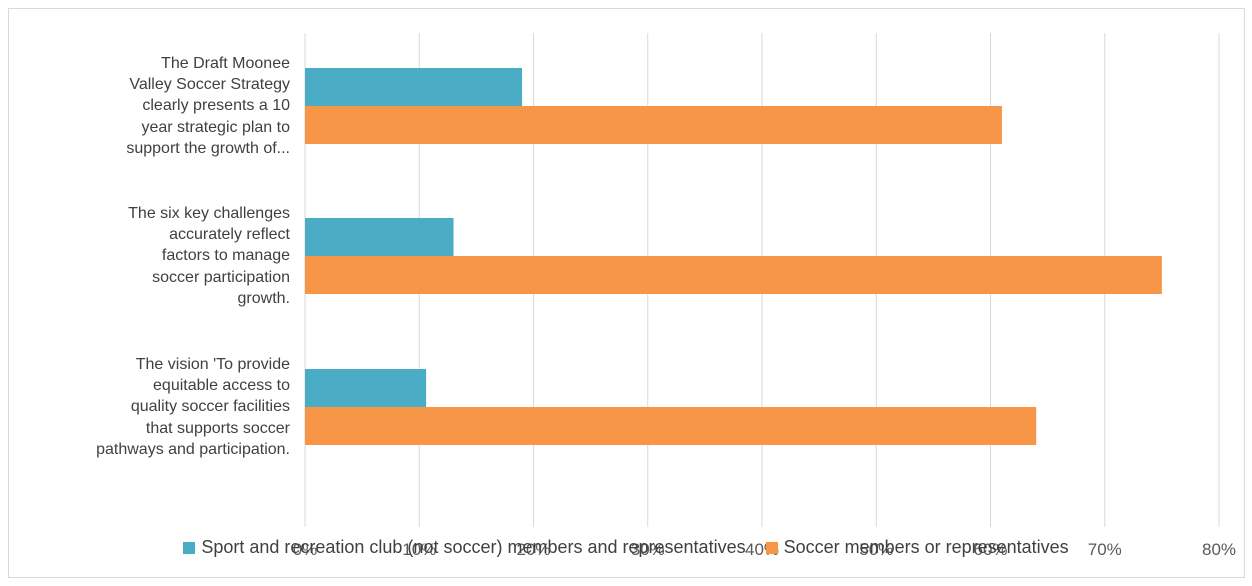  Describe the element at coordinates (215, 127) in the screenshot. I see `category-label-line: year strategic plan to` at that location.